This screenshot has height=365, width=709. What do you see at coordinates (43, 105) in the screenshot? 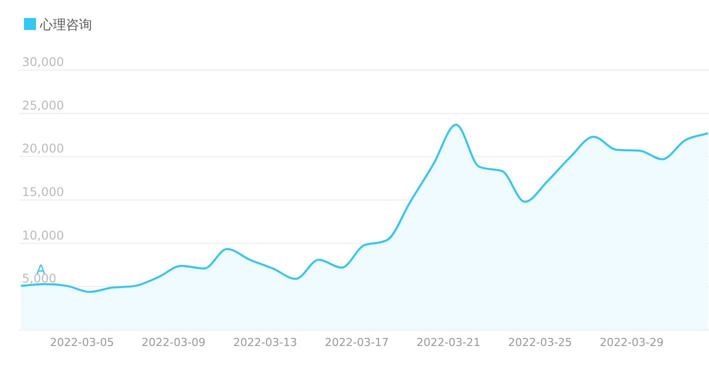
I see `y-tick-label: 25,000` at bounding box center [43, 105].